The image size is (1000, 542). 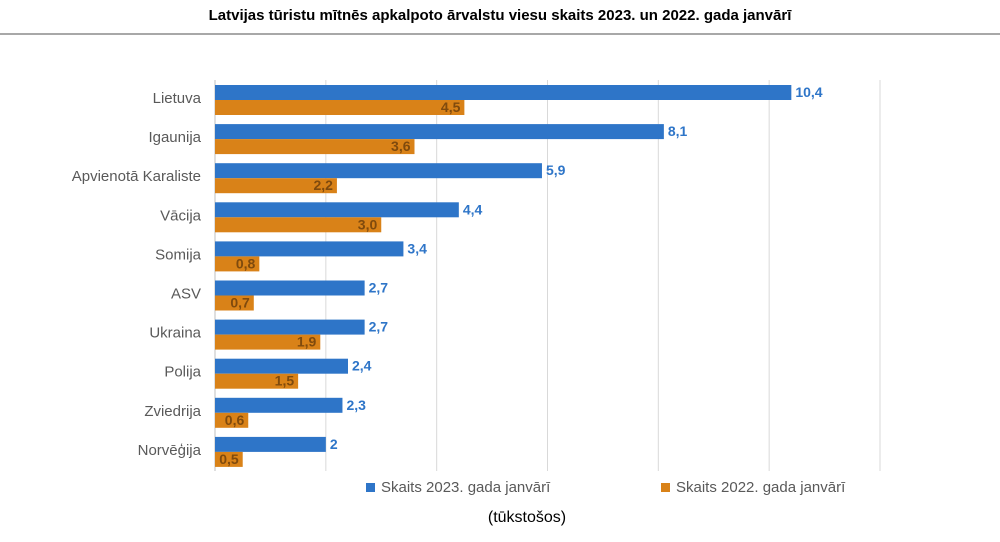 I want to click on category-label: Polija, so click(x=182, y=372).